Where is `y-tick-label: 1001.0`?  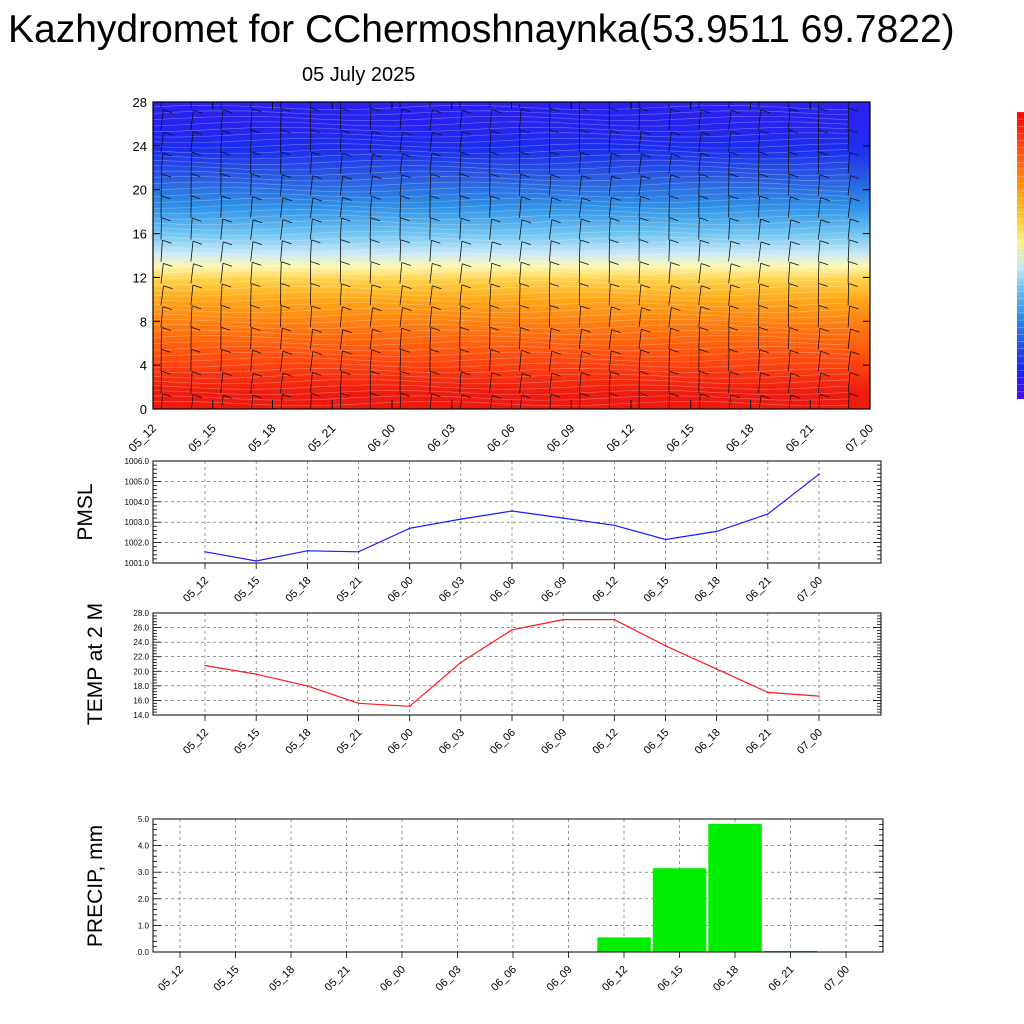
y-tick-label: 1001.0 is located at coordinates (137, 563).